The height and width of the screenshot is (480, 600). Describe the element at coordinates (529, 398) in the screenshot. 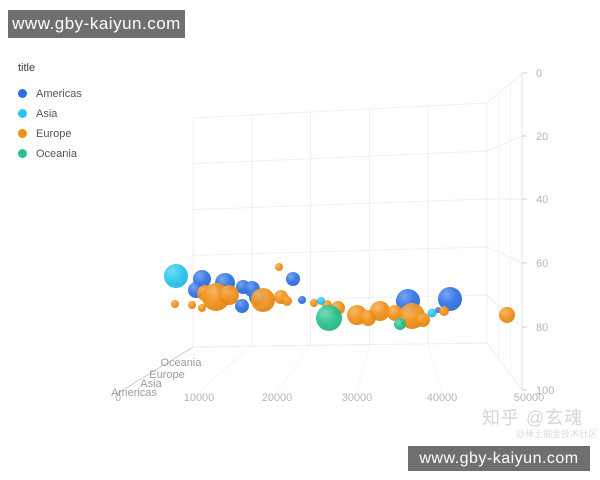

I see `x-axis-tick-label: 50000` at that location.